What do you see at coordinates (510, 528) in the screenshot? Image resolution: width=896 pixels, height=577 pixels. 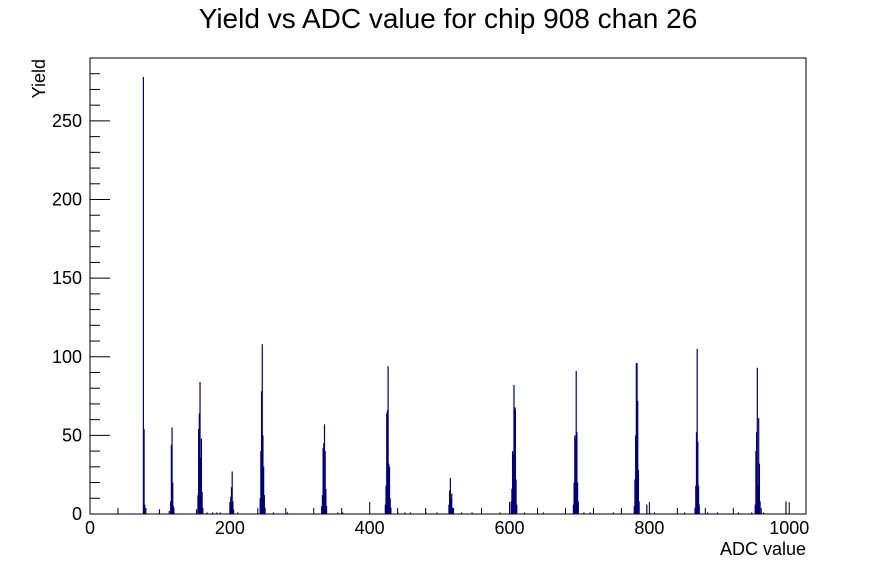 I see `x-tick-label: 600` at bounding box center [510, 528].